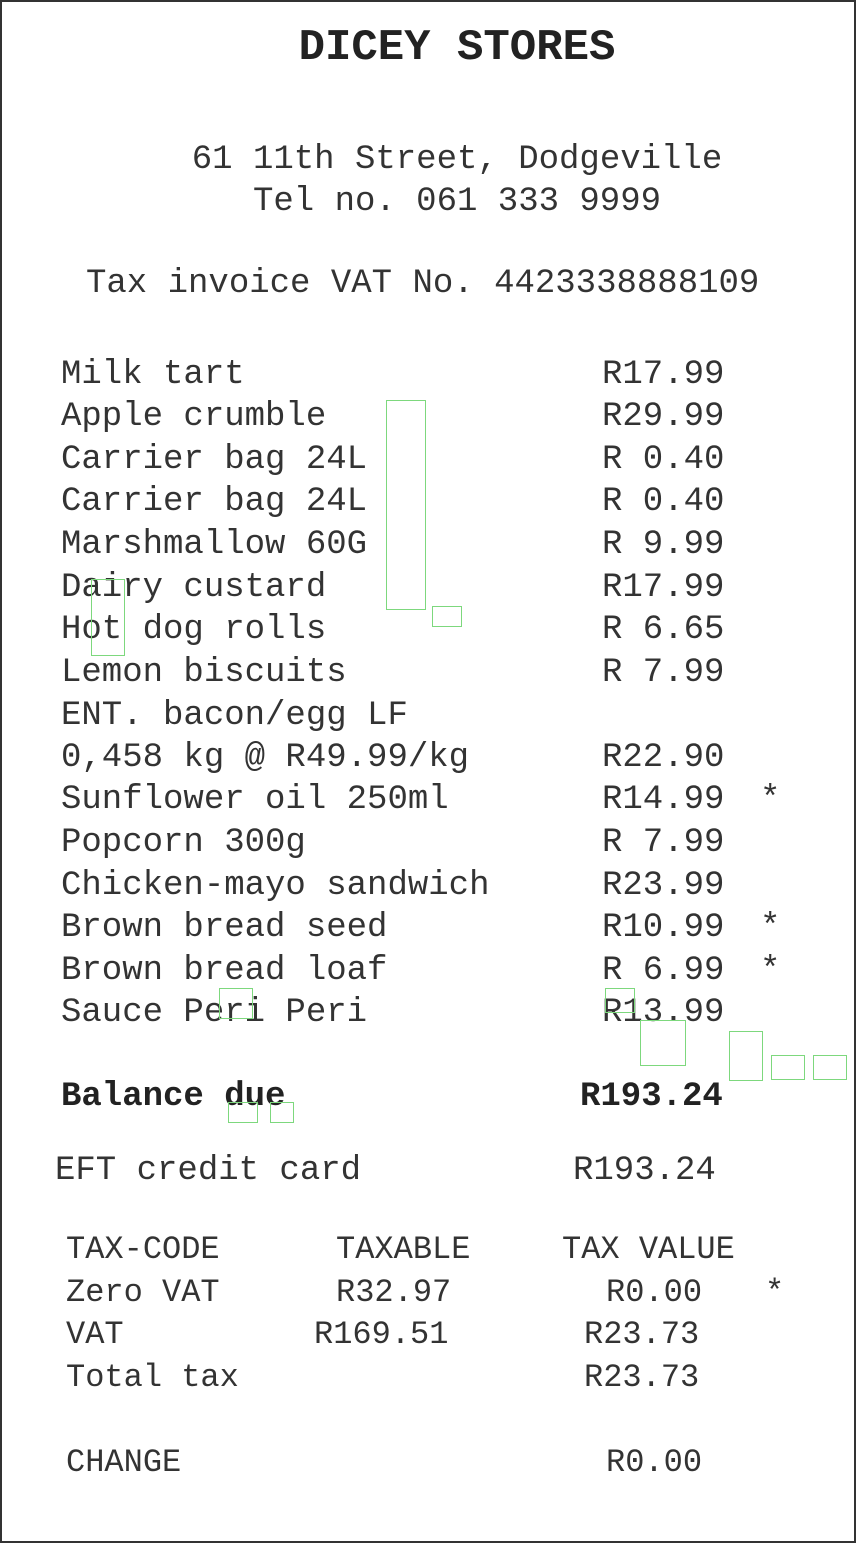 The image size is (856, 1543). I want to click on payment-method: EFT credit card, so click(208, 1171).